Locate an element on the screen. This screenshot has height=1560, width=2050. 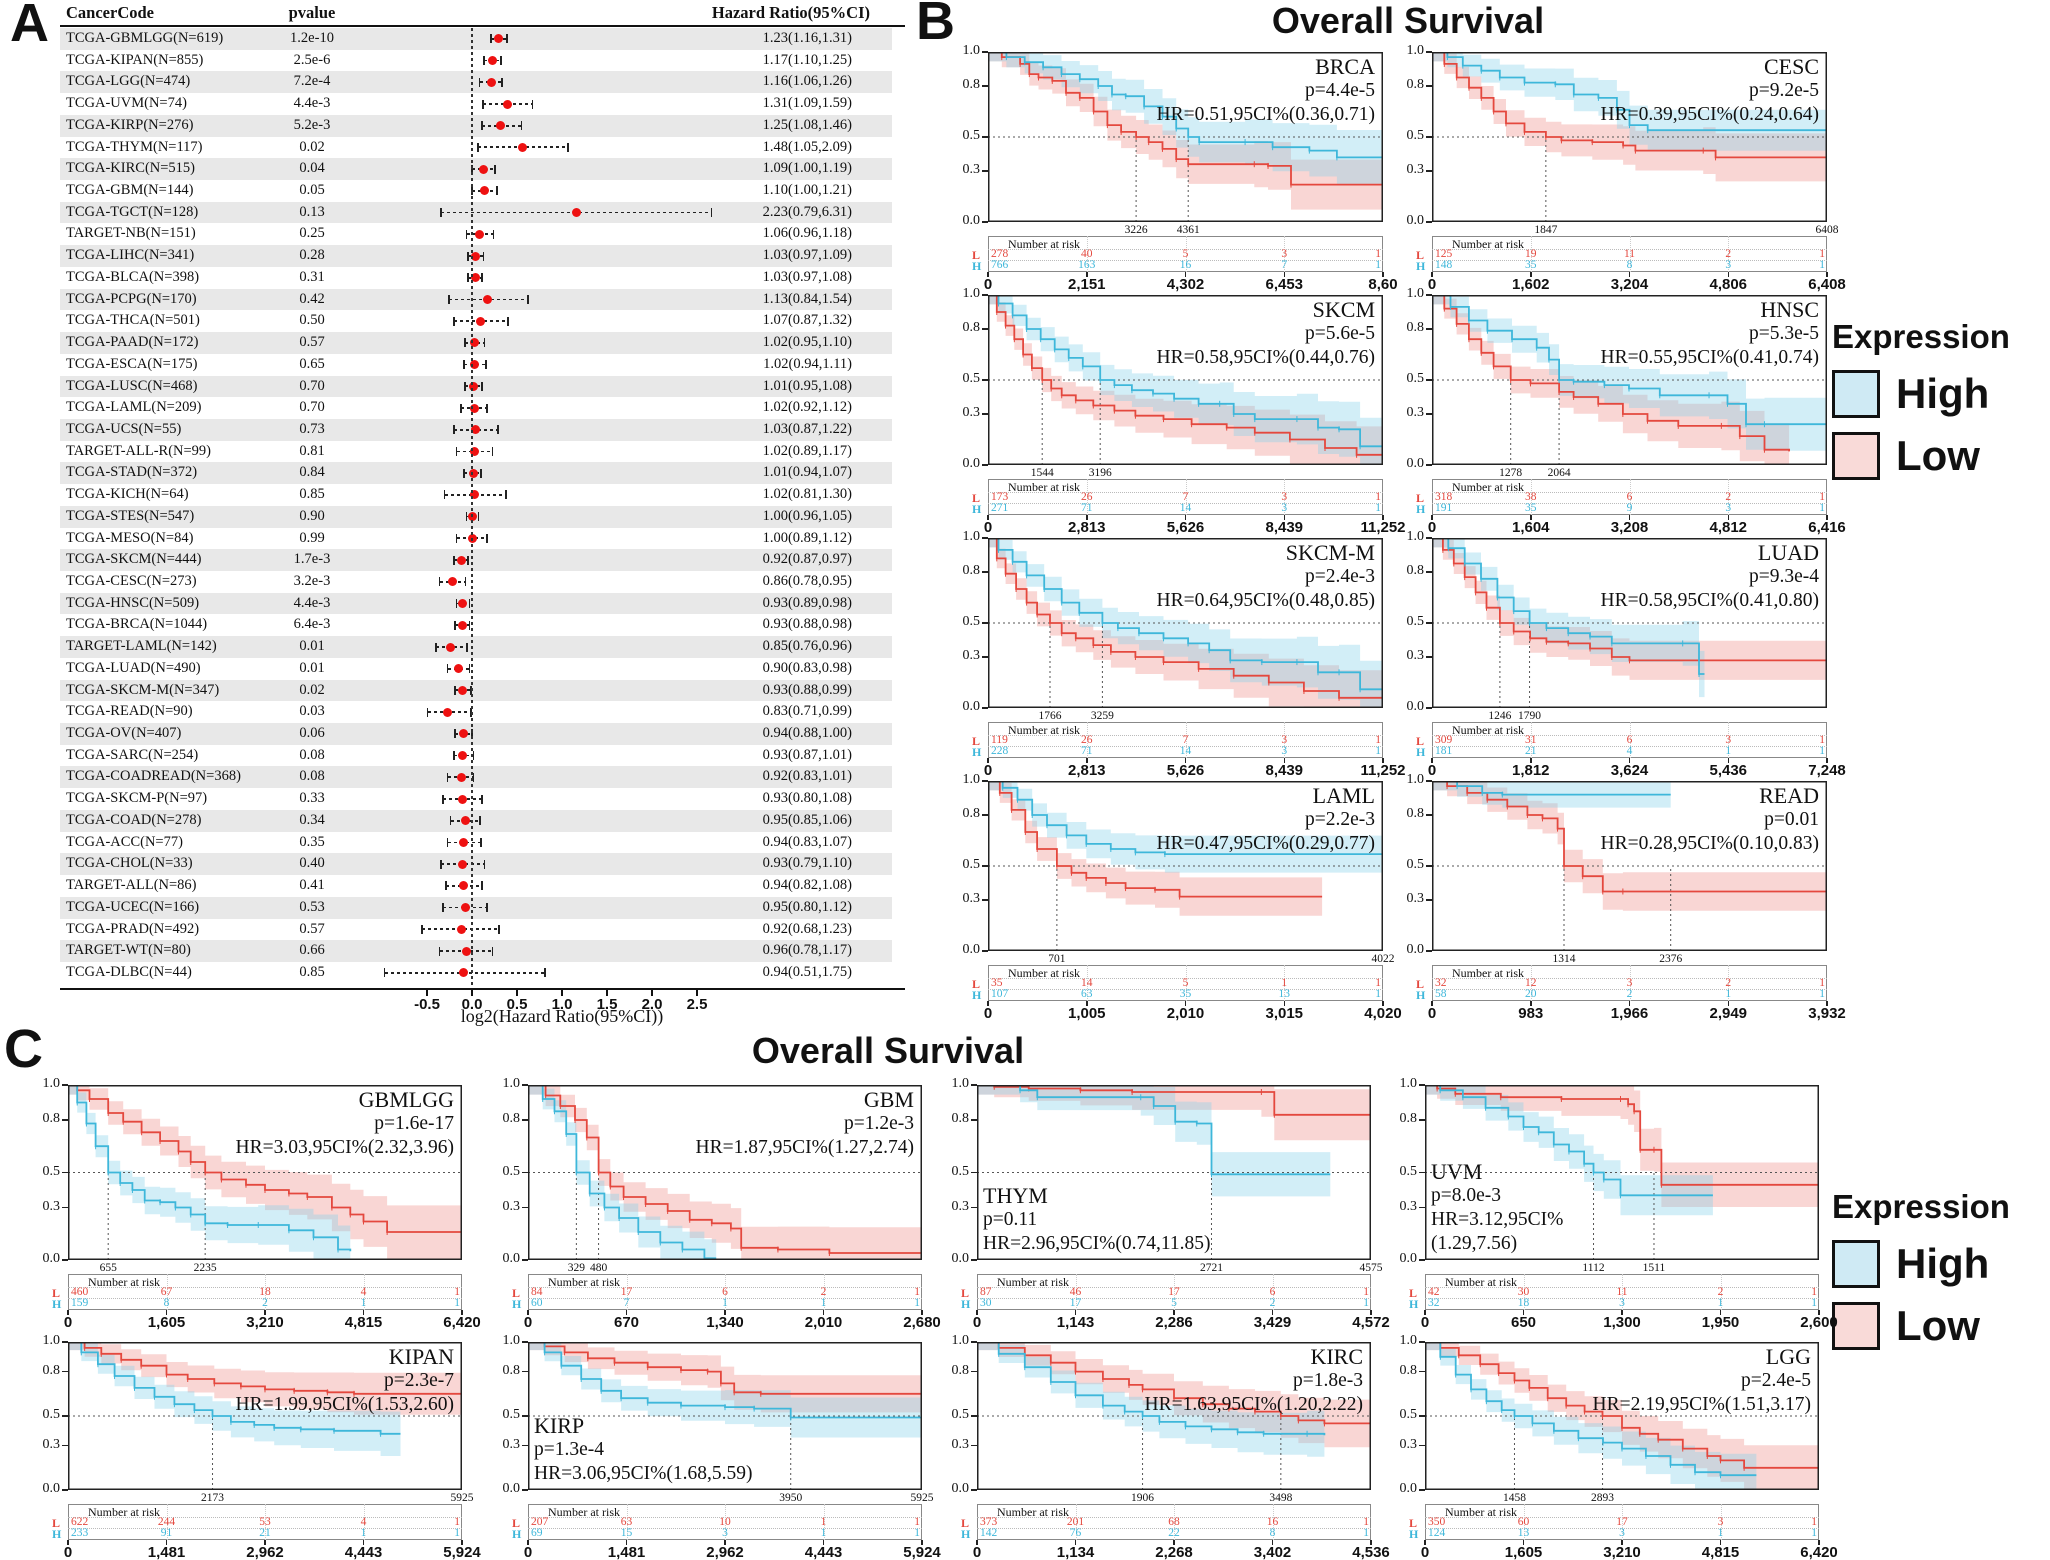
forest-row-cancercode: TCGA-READ(N=90) is located at coordinates (129, 711).